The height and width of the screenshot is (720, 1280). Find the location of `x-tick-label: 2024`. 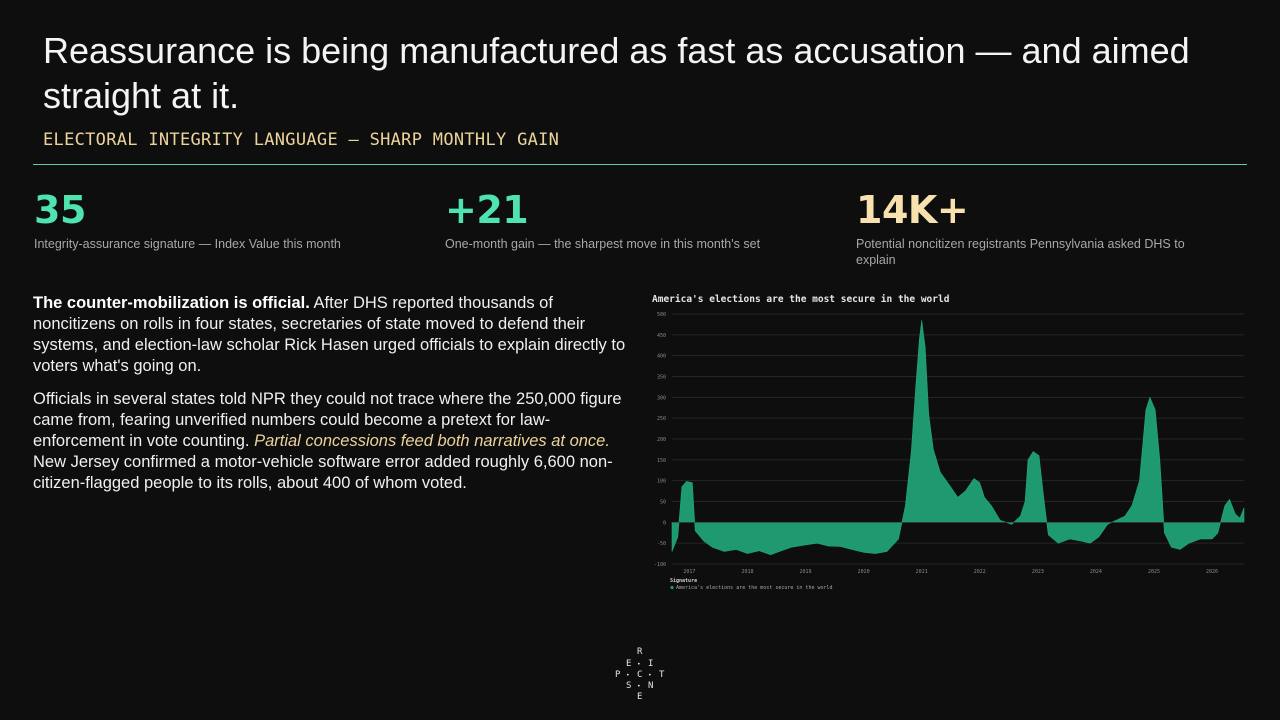

x-tick-label: 2024 is located at coordinates (1096, 572).